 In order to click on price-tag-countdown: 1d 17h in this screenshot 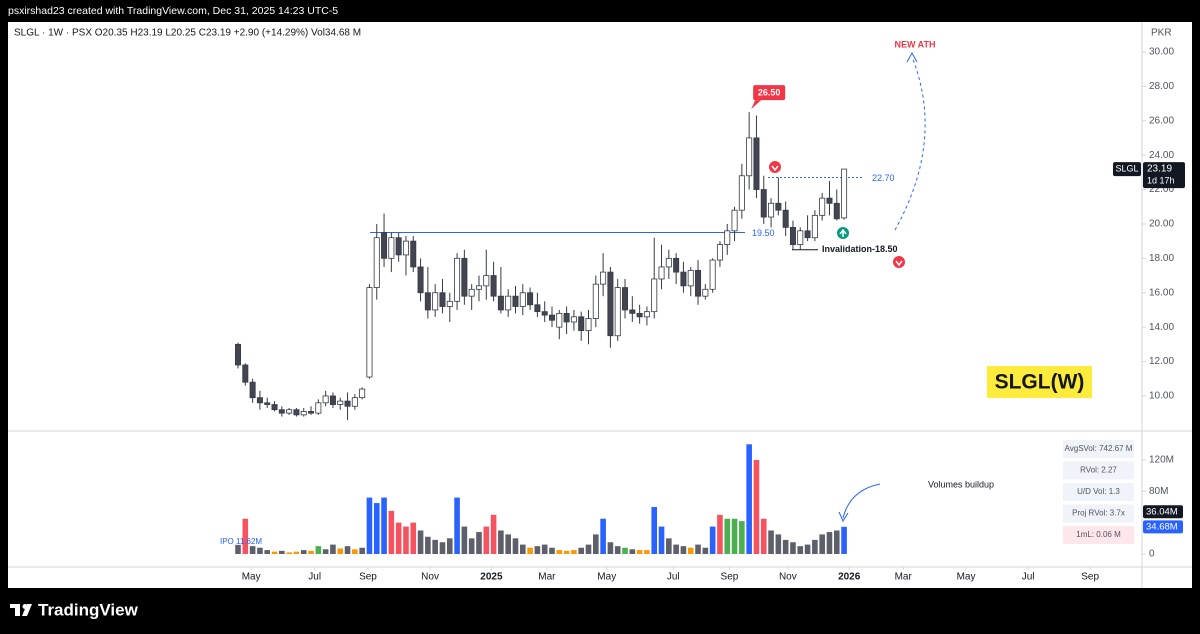, I will do `click(1161, 180)`.